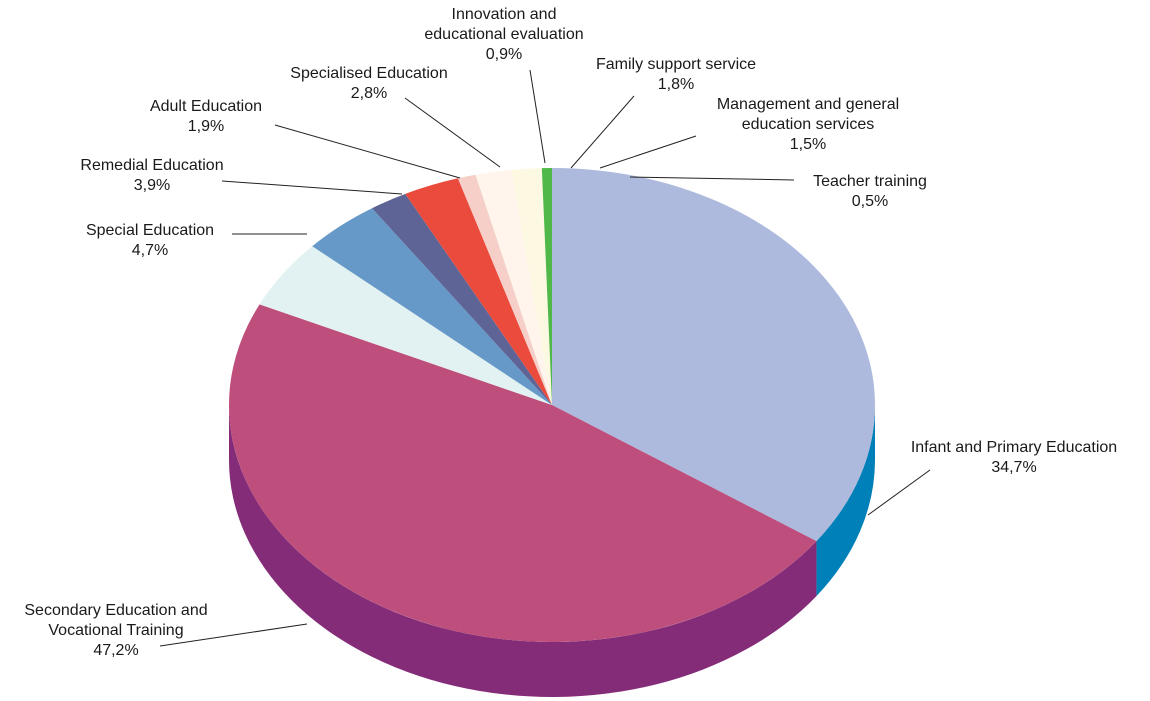  What do you see at coordinates (845, 501) in the screenshot?
I see `pie-side-infant-and-primary-education` at bounding box center [845, 501].